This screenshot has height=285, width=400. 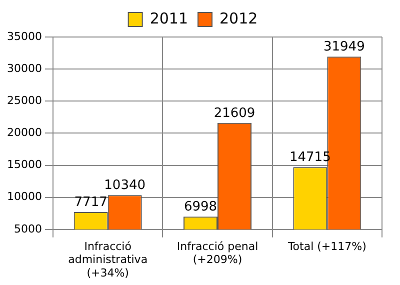 What do you see at coordinates (24, 100) in the screenshot?
I see `y-tick-label: 25000` at bounding box center [24, 100].